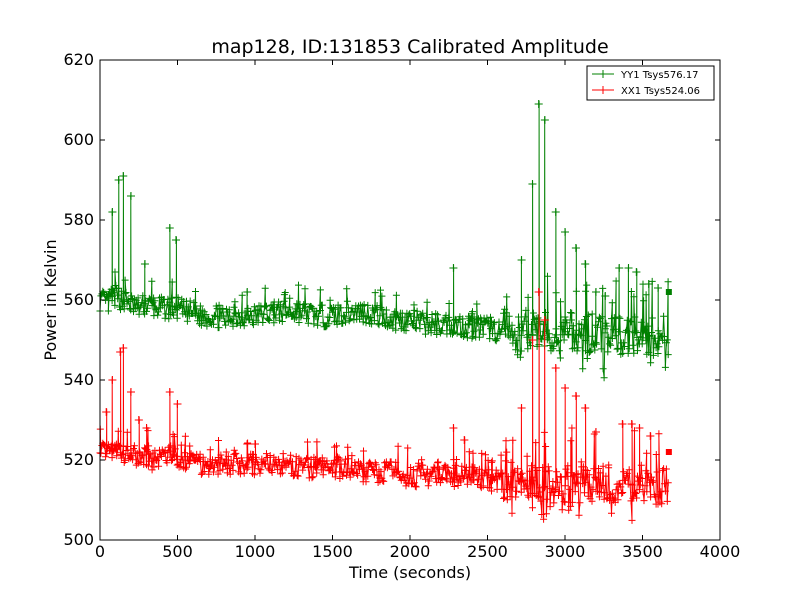 The width and height of the screenshot is (800, 600). Describe the element at coordinates (565, 551) in the screenshot. I see `x-tick-label: 3000` at that location.